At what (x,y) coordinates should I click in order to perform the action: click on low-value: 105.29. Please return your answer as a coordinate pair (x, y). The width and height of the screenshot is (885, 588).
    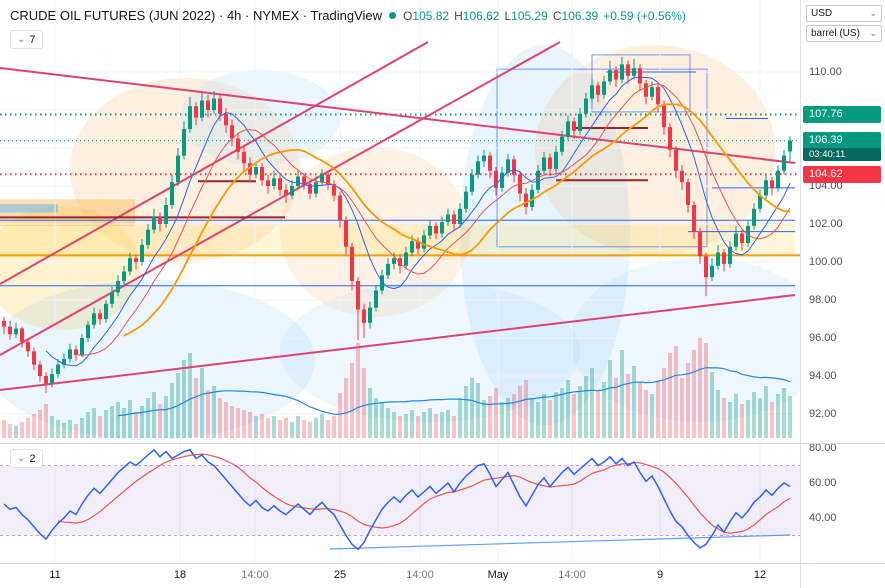
    Looking at the image, I should click on (529, 15).